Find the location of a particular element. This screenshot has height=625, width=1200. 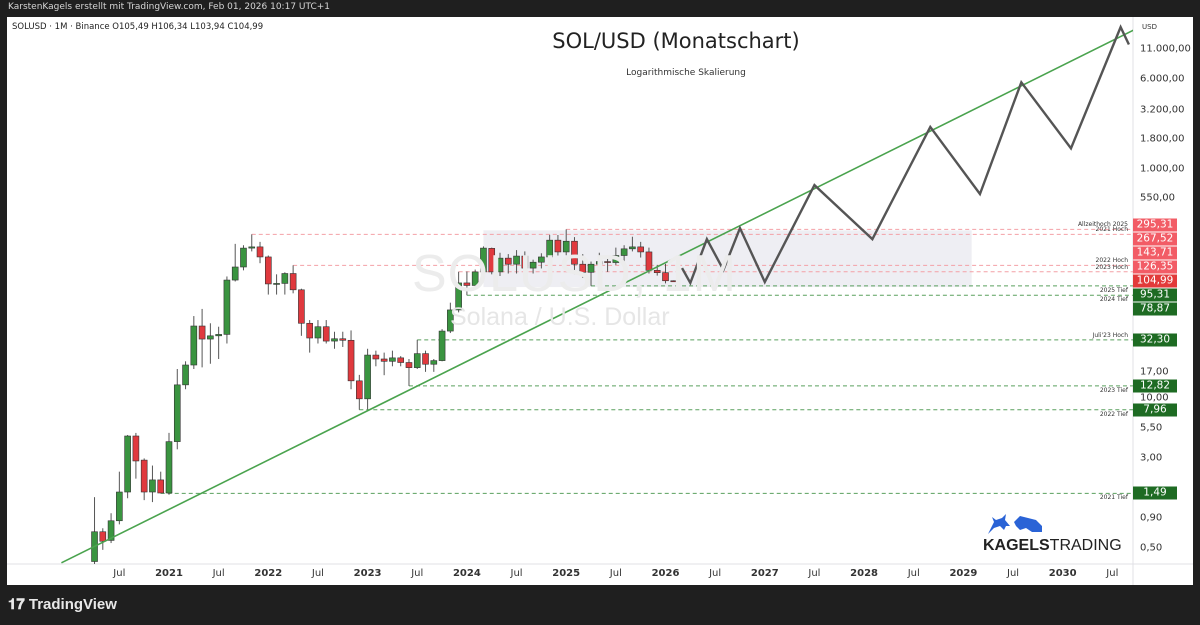

time-tick-label: 2030 is located at coordinates (1062, 573).